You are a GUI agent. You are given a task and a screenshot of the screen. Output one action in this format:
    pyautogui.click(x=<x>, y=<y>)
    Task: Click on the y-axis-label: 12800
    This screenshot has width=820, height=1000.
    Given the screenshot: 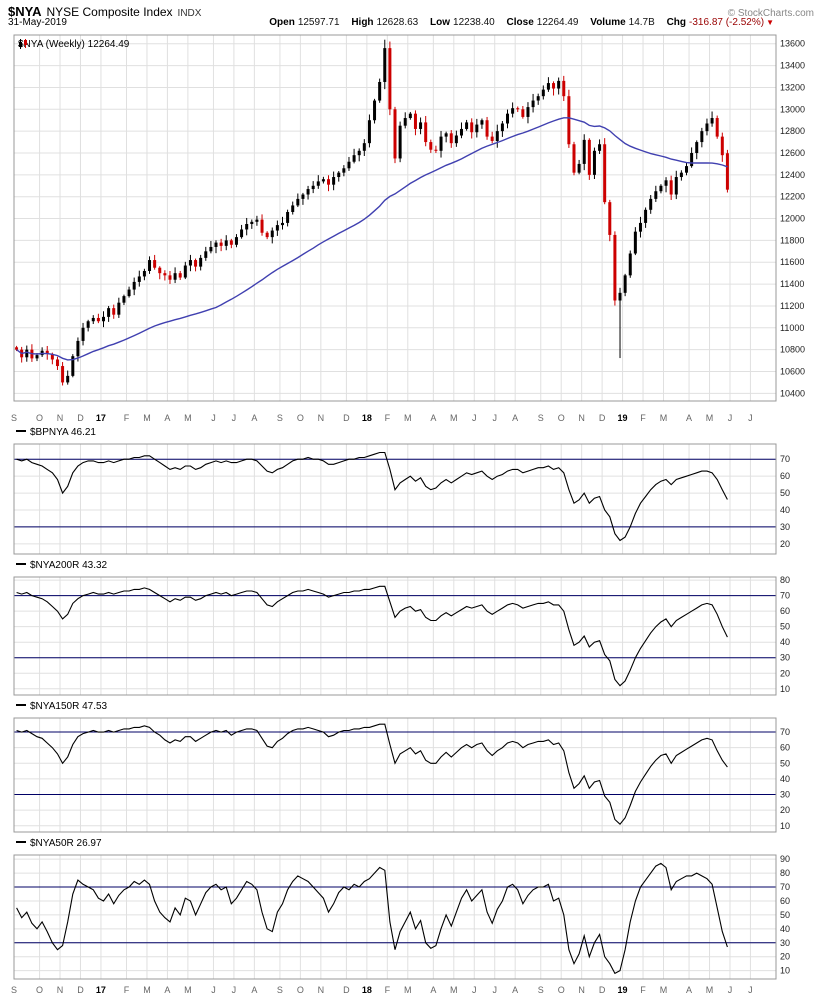 What is the action you would take?
    pyautogui.click(x=792, y=131)
    